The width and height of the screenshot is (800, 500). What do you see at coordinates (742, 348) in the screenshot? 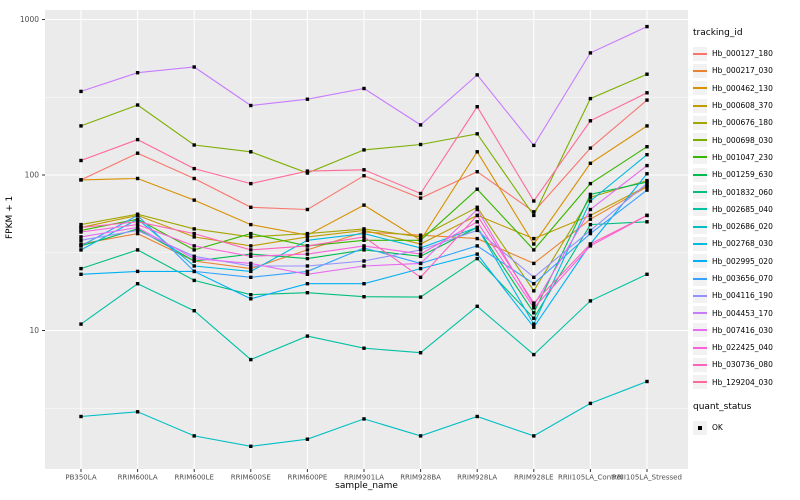
I see `legend-item-label: Hb_022425_040` at bounding box center [742, 348].